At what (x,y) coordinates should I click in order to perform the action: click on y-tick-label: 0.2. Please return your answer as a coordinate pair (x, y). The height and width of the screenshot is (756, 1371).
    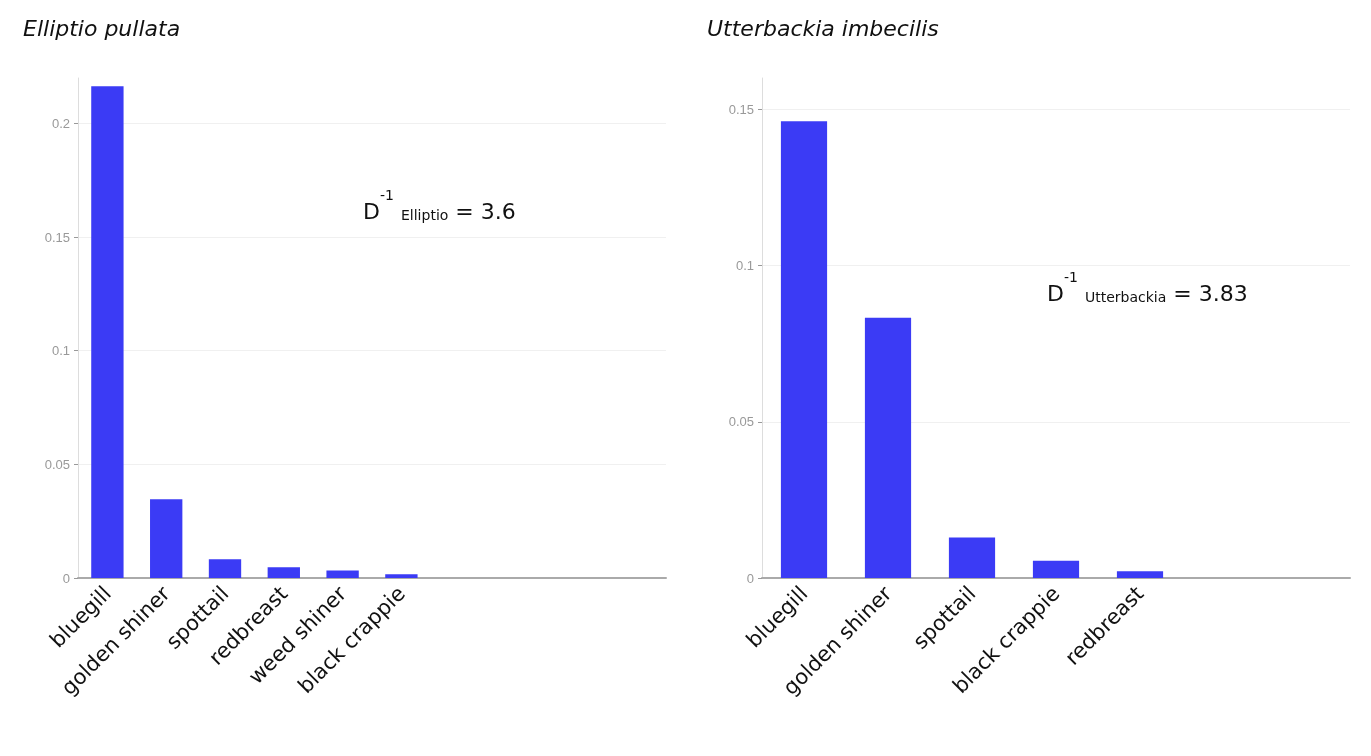
    Looking at the image, I should click on (60, 123).